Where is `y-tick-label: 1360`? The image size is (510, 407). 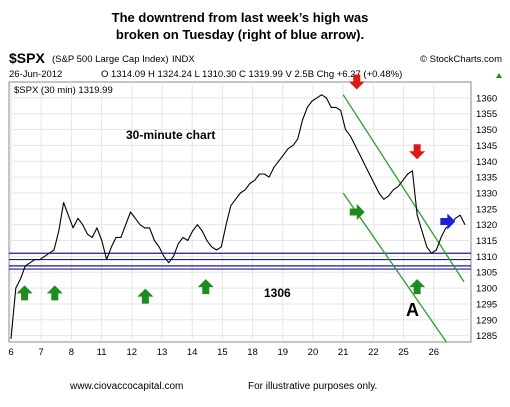
y-tick-label: 1360 is located at coordinates (486, 98).